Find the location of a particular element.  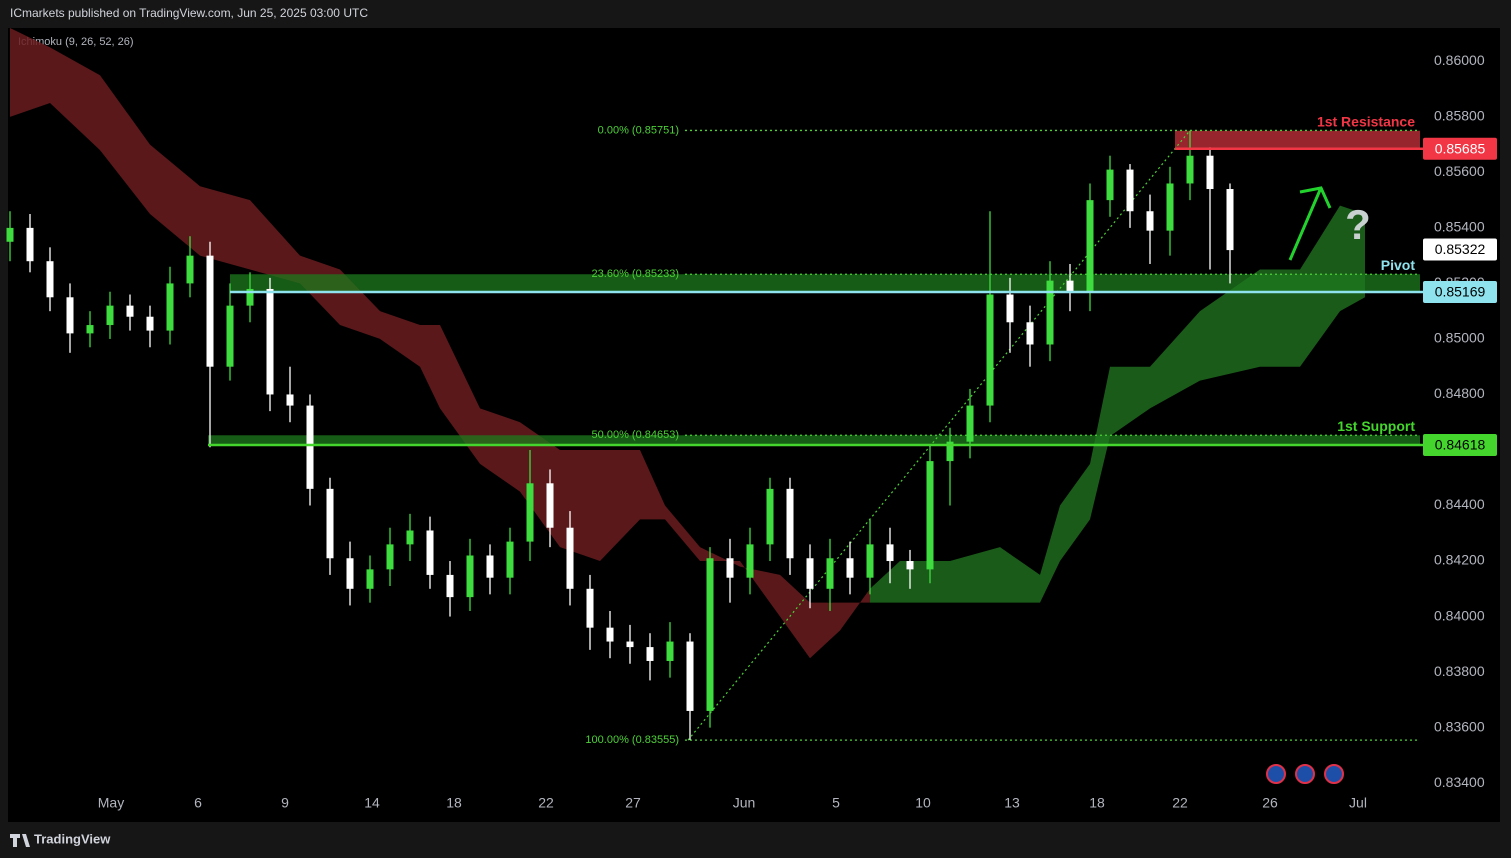

logo is located at coordinates (20, 840).